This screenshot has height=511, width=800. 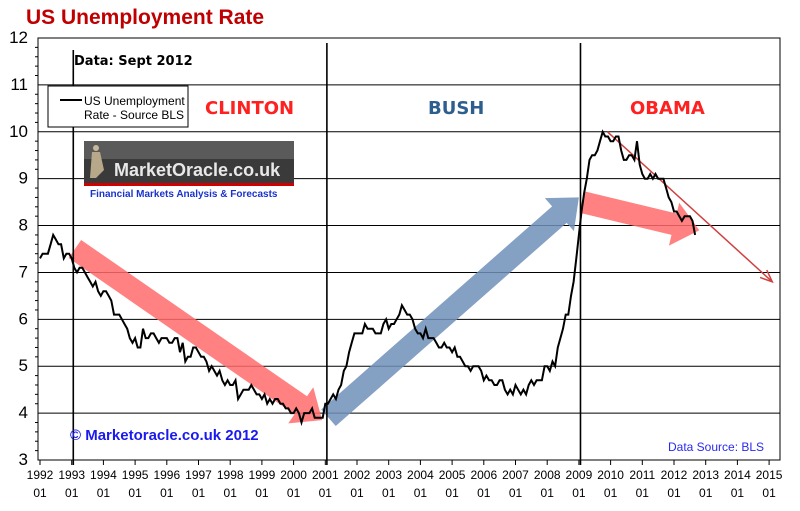 What do you see at coordinates (135, 475) in the screenshot?
I see `x-tick-year: 1995` at bounding box center [135, 475].